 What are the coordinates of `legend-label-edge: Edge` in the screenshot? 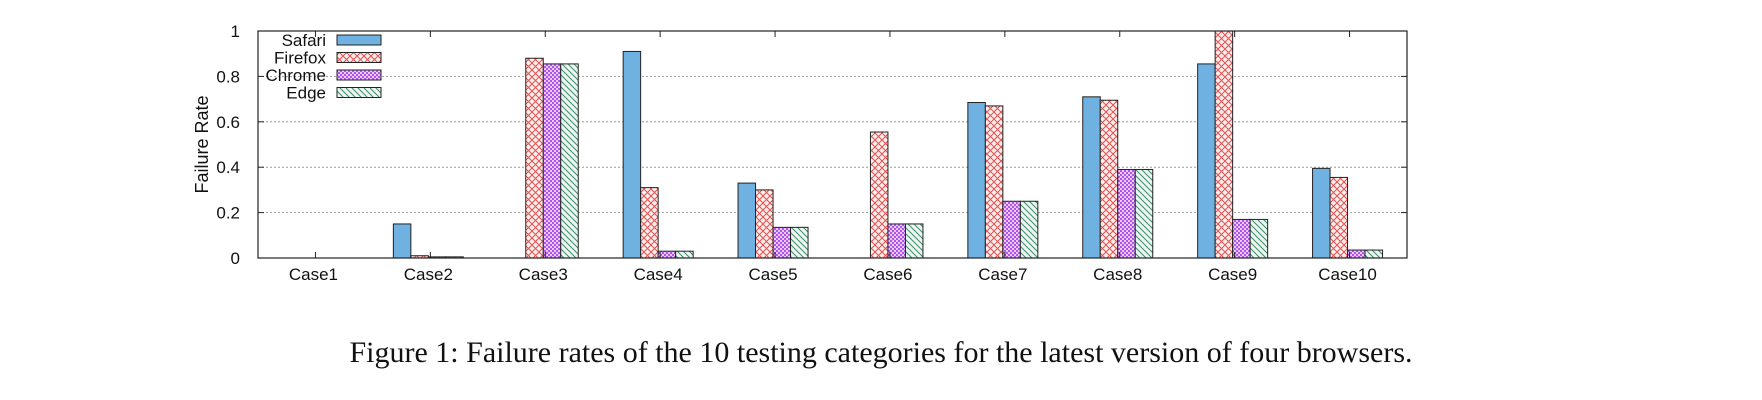 It's located at (306, 93).